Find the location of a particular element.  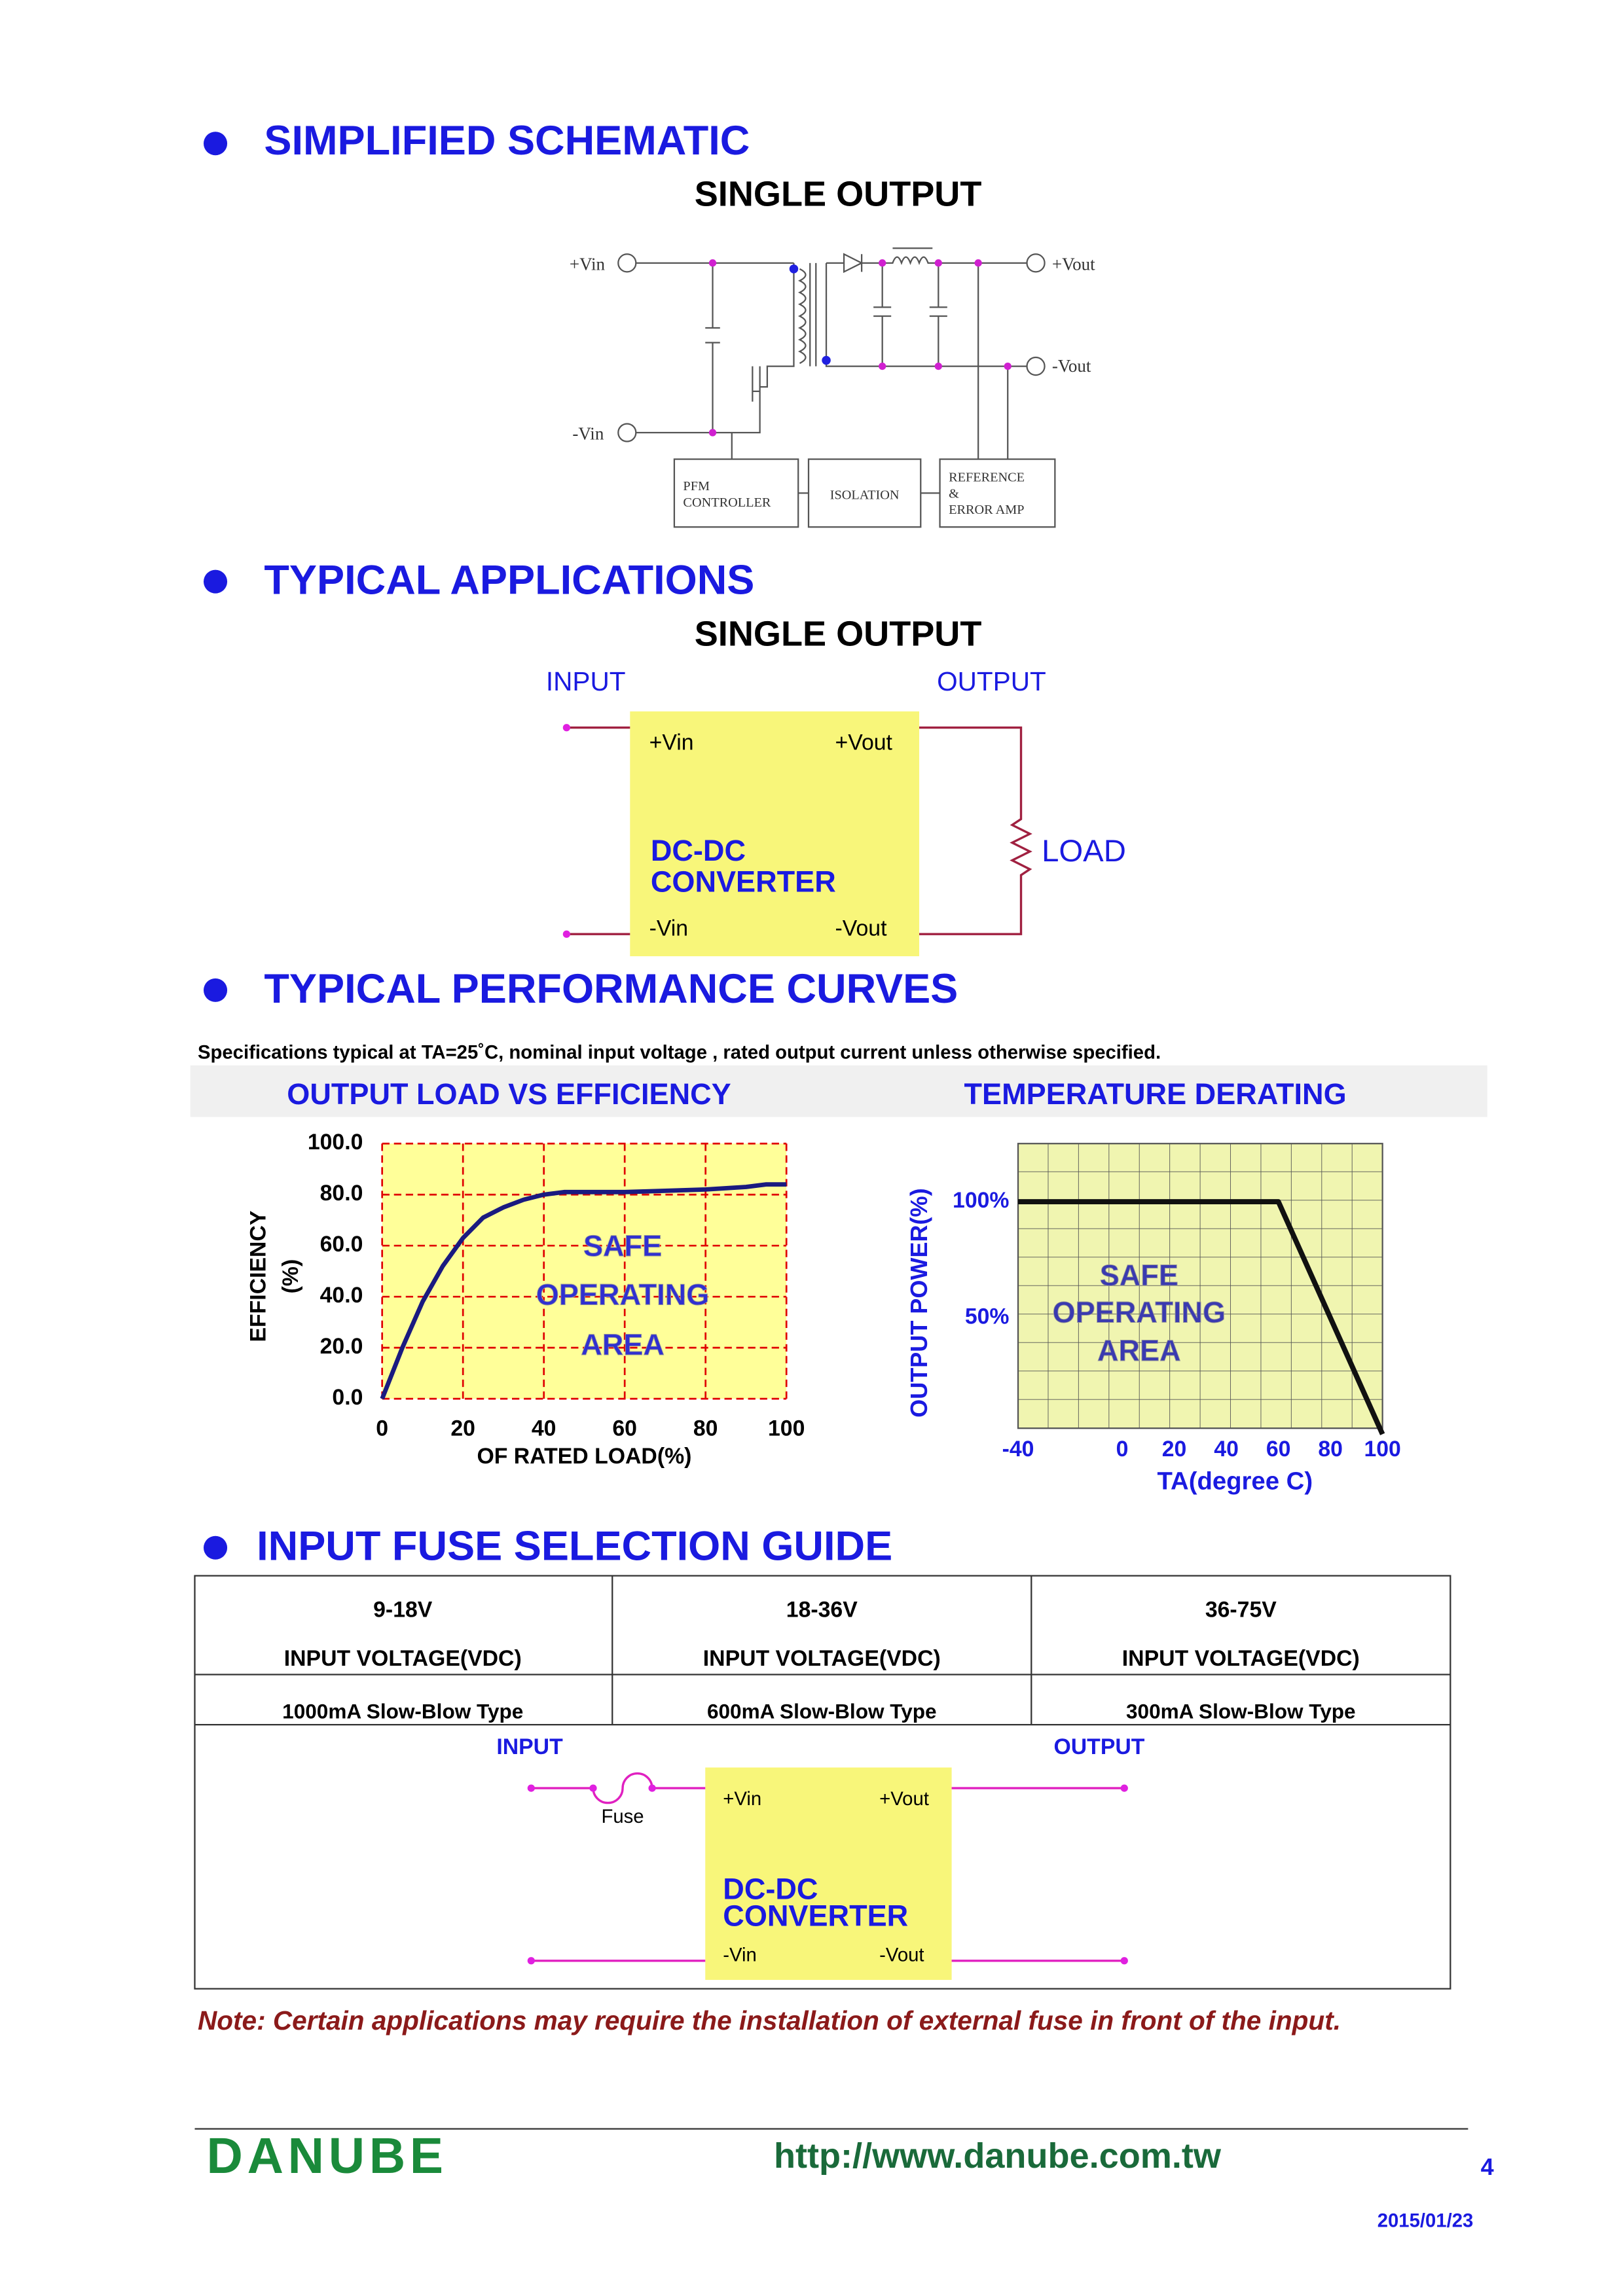

section-title: INPUT FUSE SELECTION GUIDE is located at coordinates (574, 1547).